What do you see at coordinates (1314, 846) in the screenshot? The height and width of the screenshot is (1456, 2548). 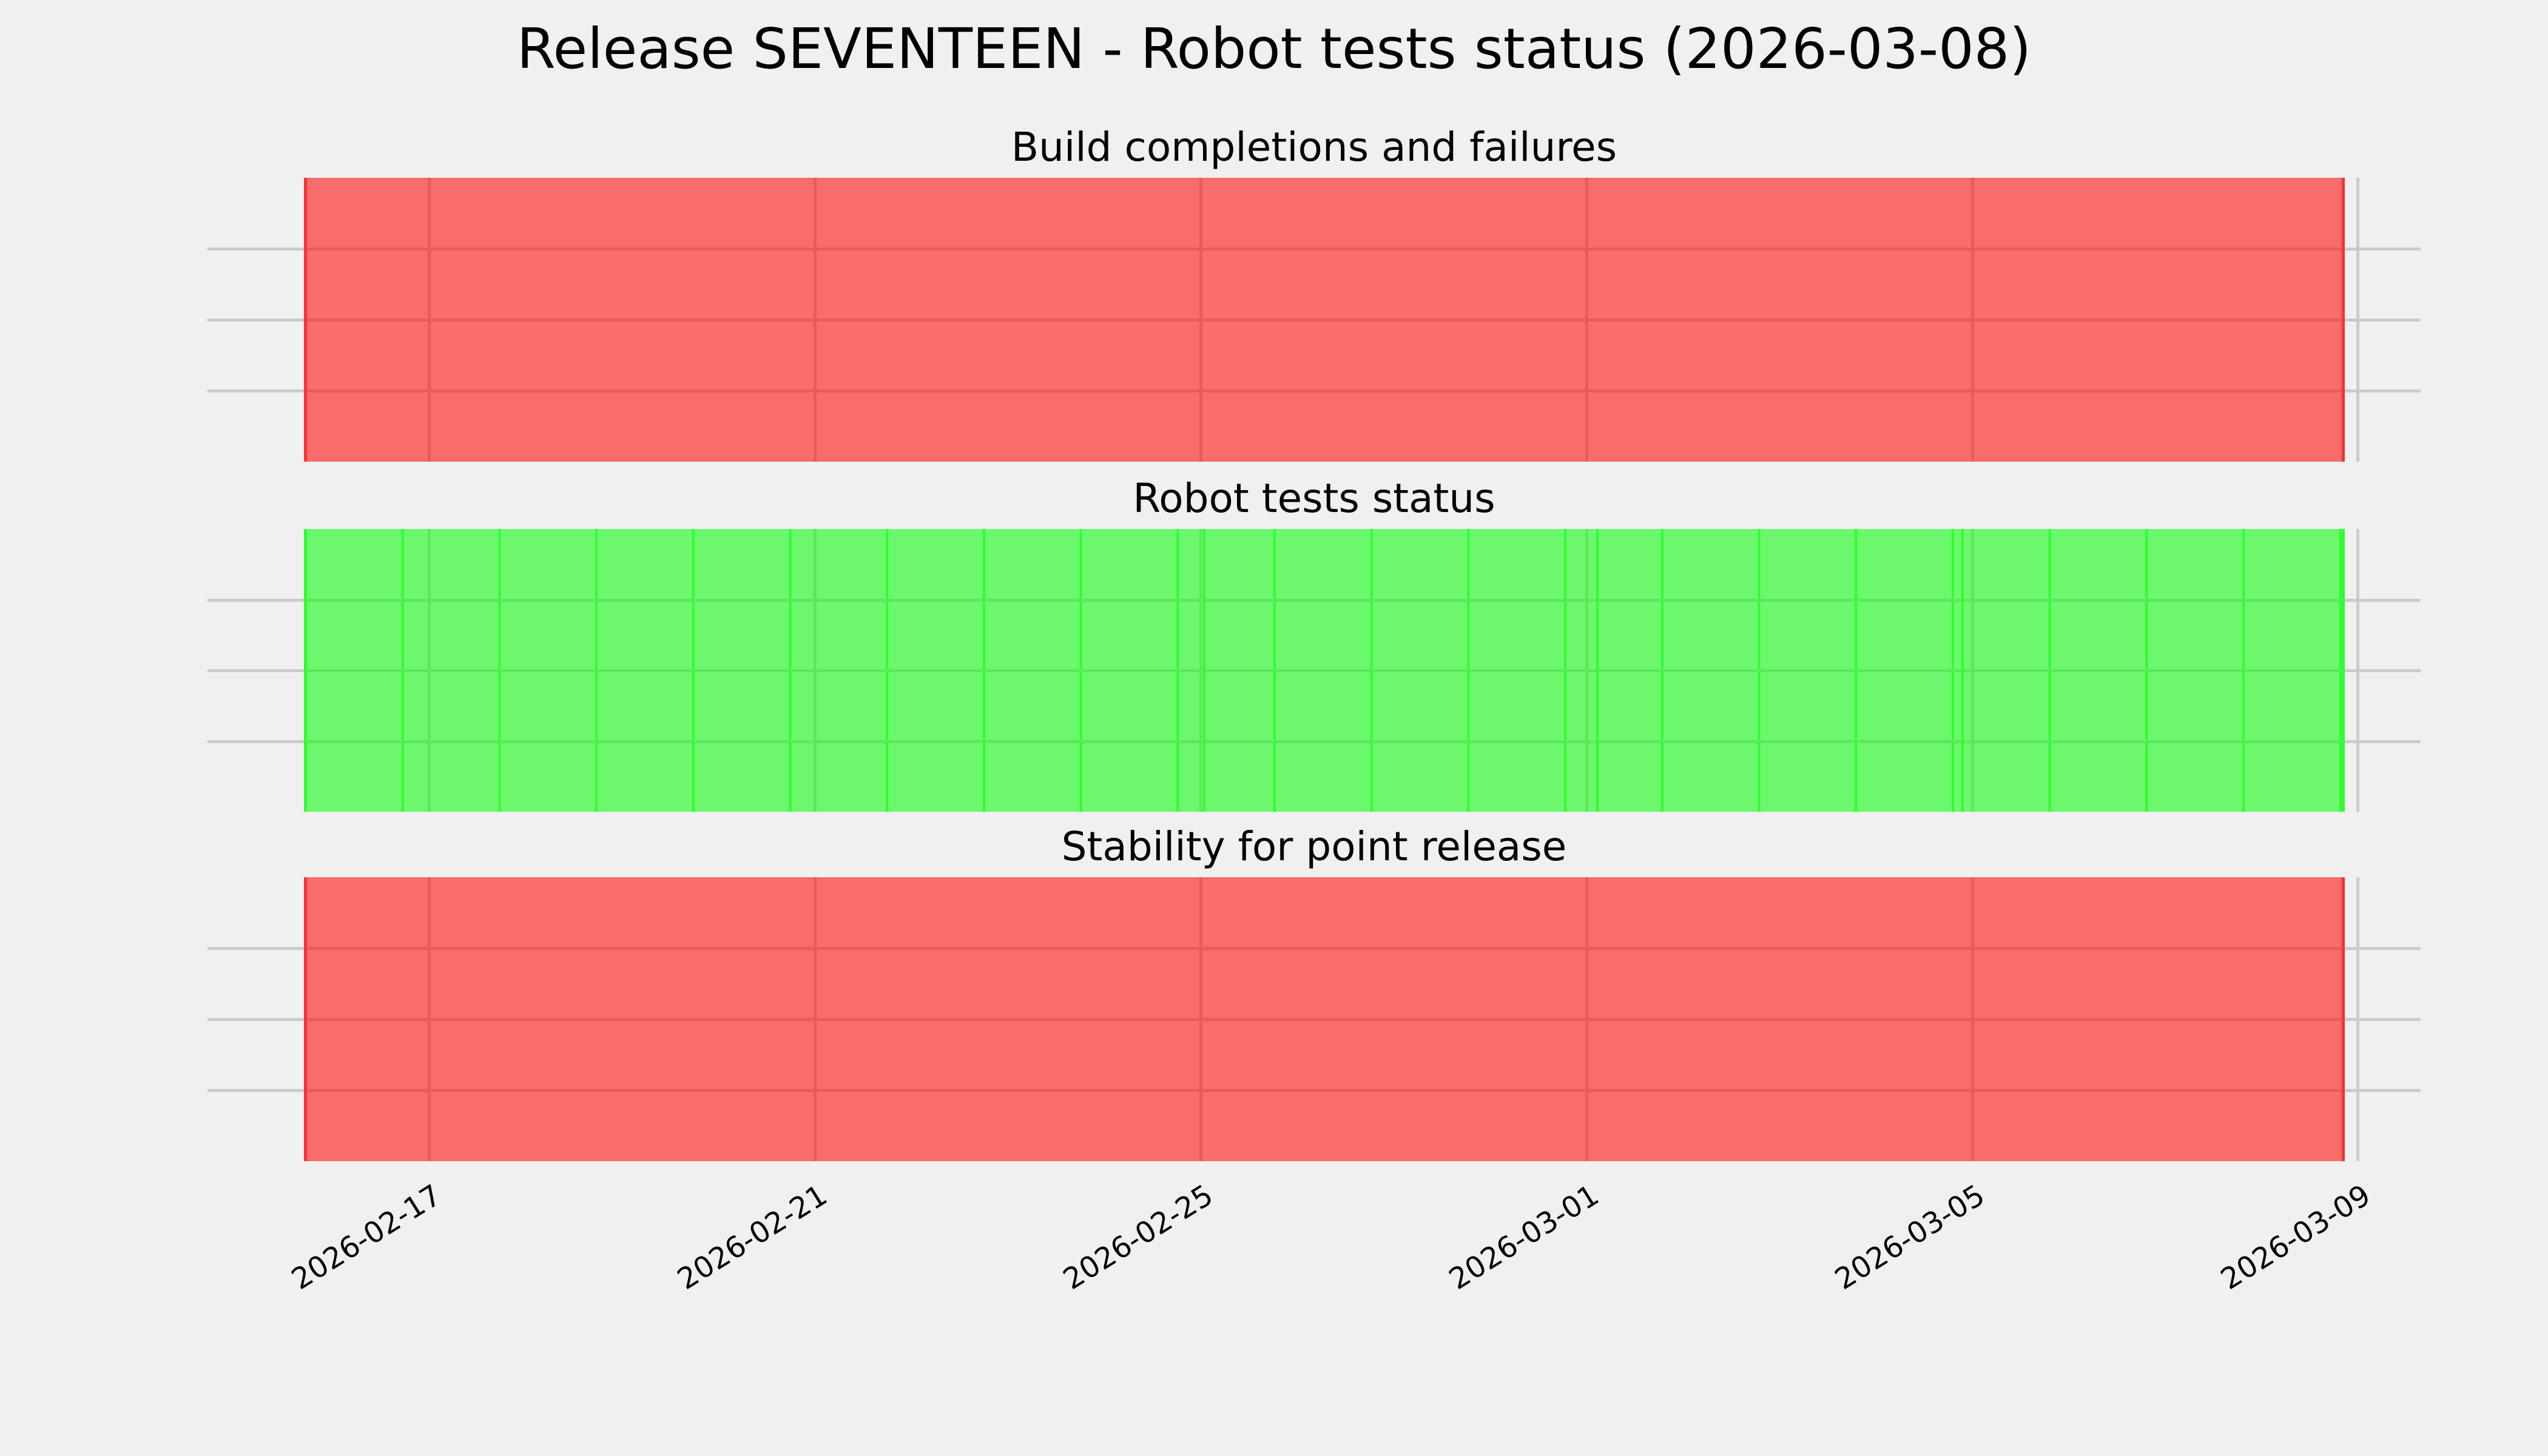 I see `subplot-title-stability: Stability for point release` at bounding box center [1314, 846].